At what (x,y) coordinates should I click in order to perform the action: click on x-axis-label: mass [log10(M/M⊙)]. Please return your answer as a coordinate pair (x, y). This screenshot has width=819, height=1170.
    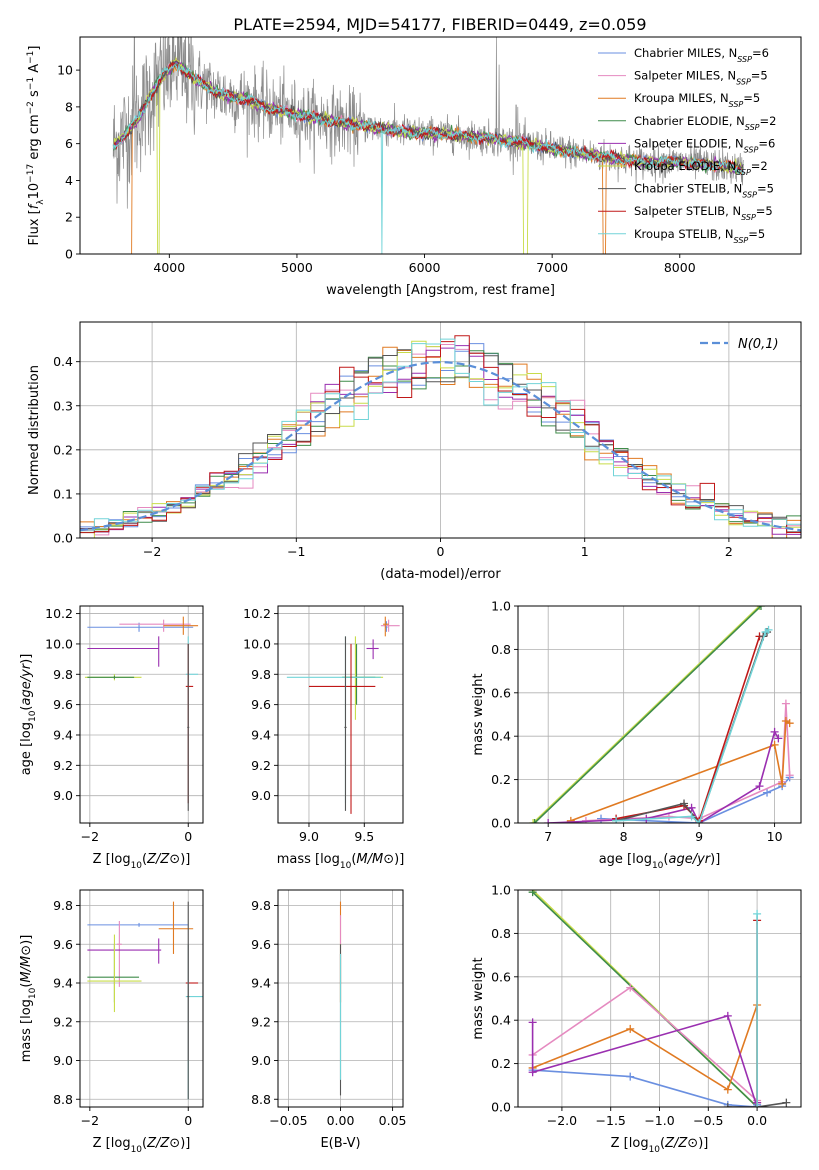
    Looking at the image, I should click on (341, 861).